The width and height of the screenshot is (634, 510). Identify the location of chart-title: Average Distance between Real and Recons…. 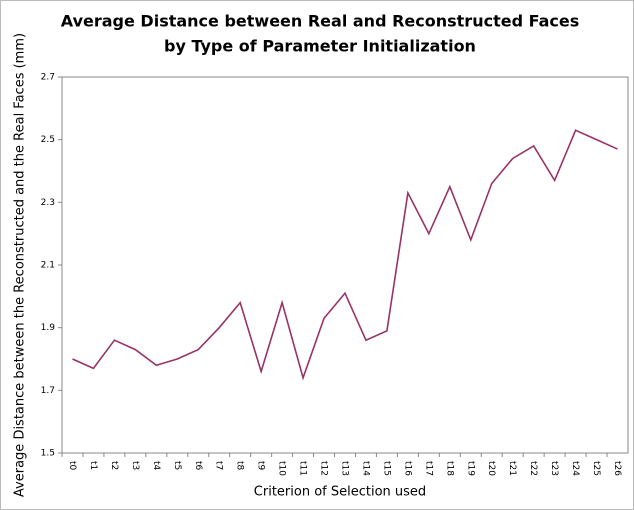
(320, 21).